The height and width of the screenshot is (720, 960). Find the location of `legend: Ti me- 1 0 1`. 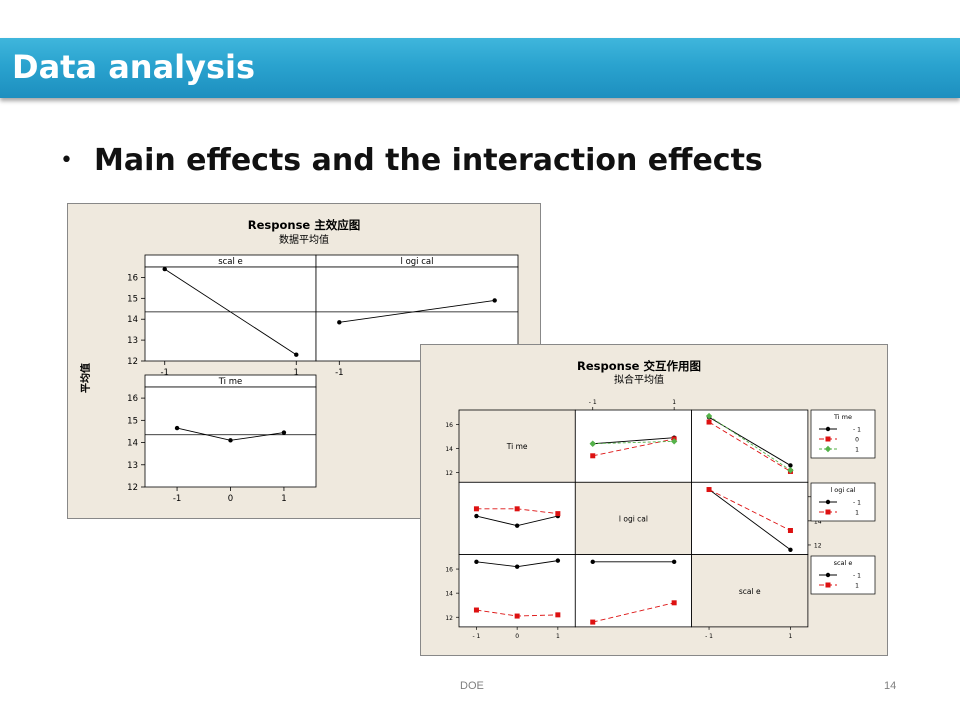

legend: Ti me- 1 0 1 is located at coordinates (843, 434).